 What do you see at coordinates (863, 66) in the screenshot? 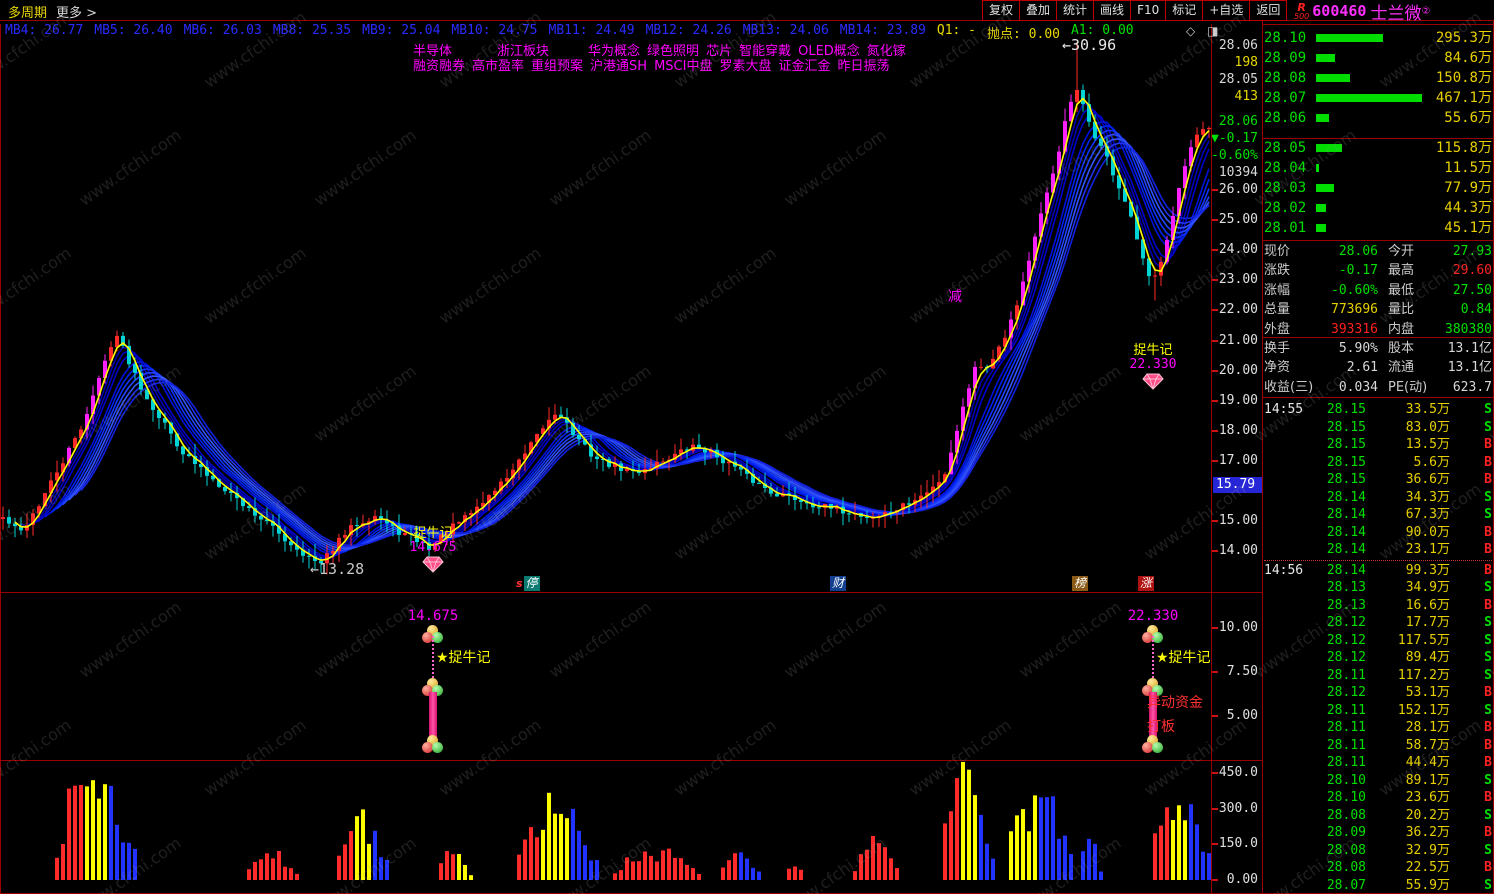
I see `concept-tag: 昨日振荡` at bounding box center [863, 66].